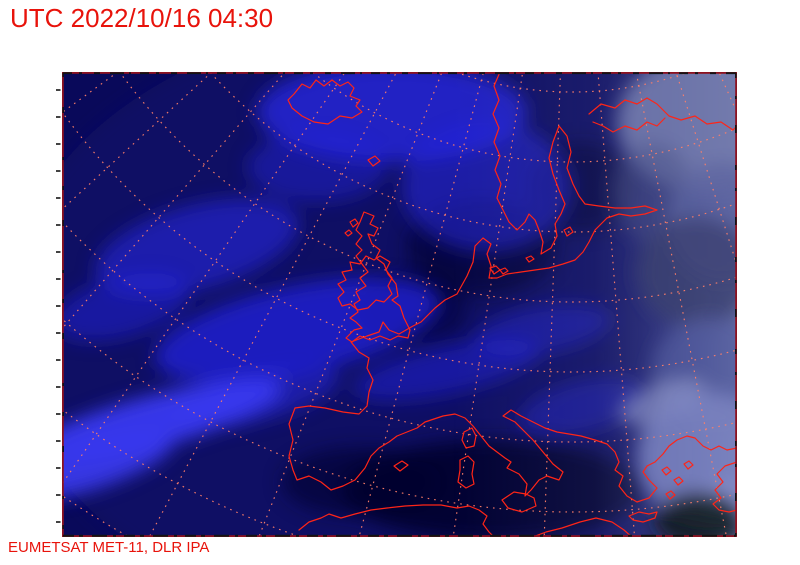  Describe the element at coordinates (643, 517) in the screenshot. I see `crete-coastline` at that location.